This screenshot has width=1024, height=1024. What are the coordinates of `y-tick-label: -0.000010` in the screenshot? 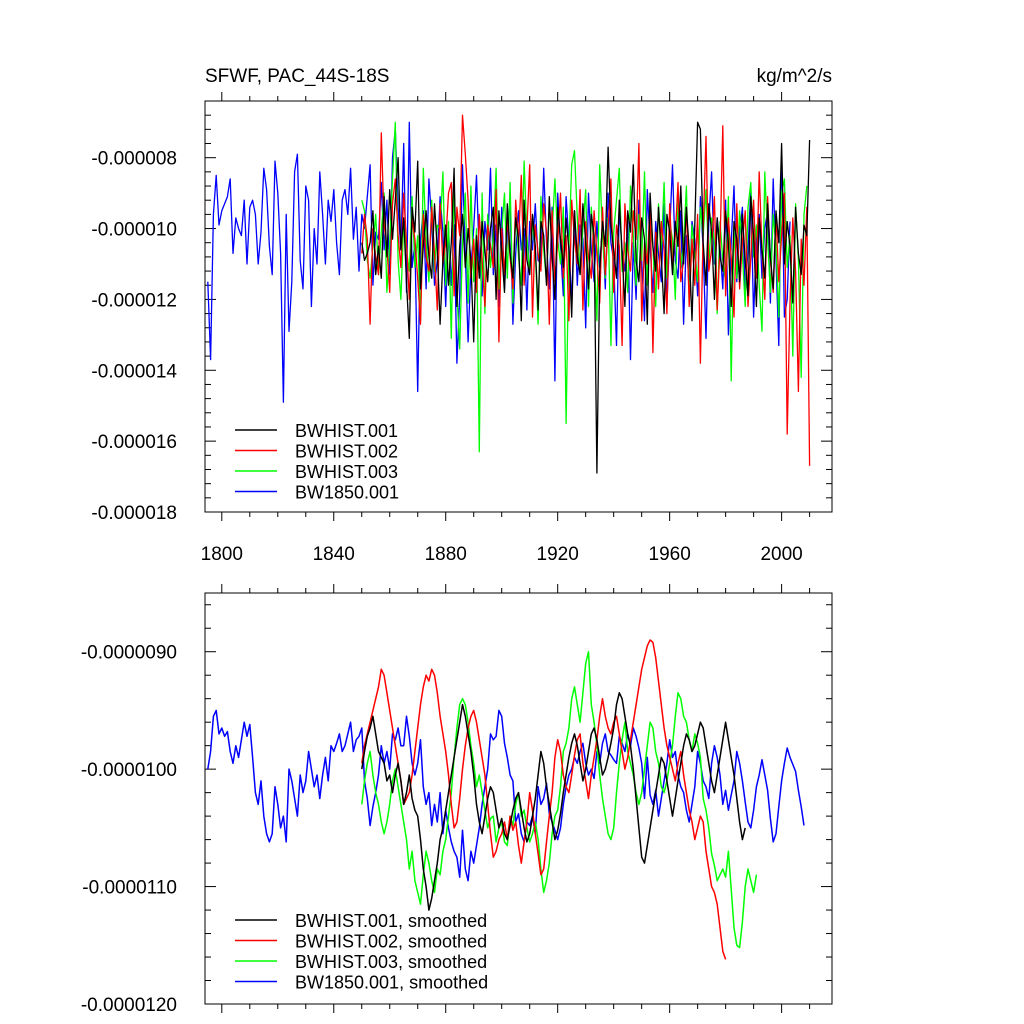 It's located at (134, 230).